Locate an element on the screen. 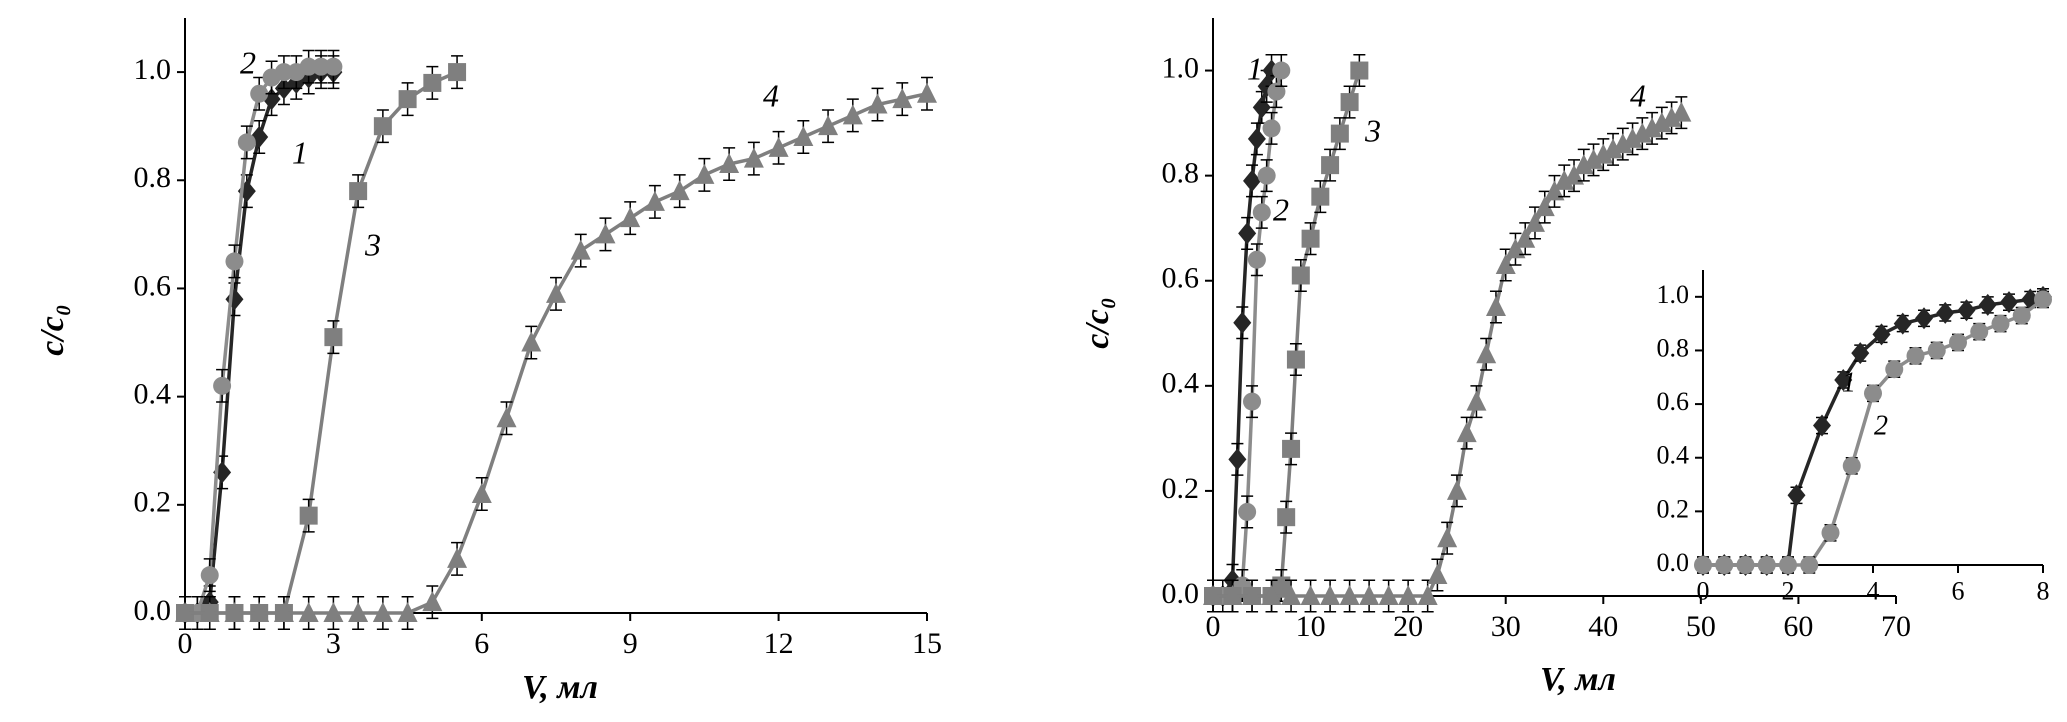 This screenshot has height=722, width=2067. series-label: 4 is located at coordinates (771, 95).